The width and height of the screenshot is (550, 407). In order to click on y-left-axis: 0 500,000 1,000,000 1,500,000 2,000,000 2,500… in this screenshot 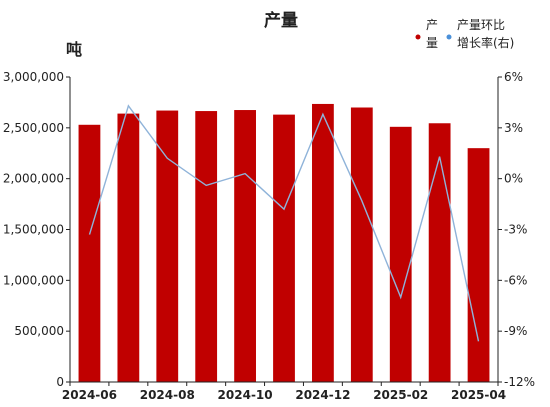, I will do `click(36, 229)`.